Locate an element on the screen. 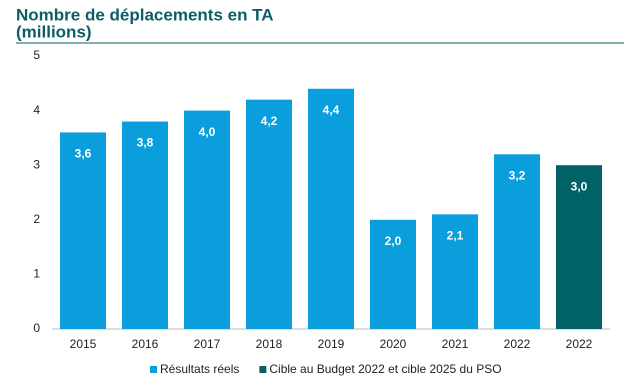  value-label: 3,0 is located at coordinates (579, 186).